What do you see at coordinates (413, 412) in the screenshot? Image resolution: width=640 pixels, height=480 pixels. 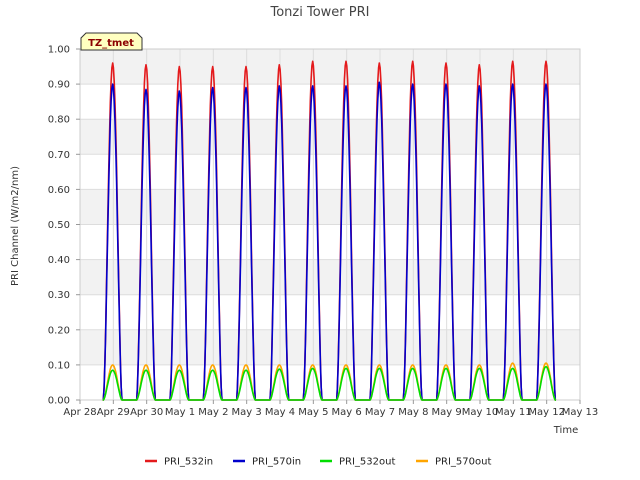 I see `x-tick-label: May 8` at bounding box center [413, 412].